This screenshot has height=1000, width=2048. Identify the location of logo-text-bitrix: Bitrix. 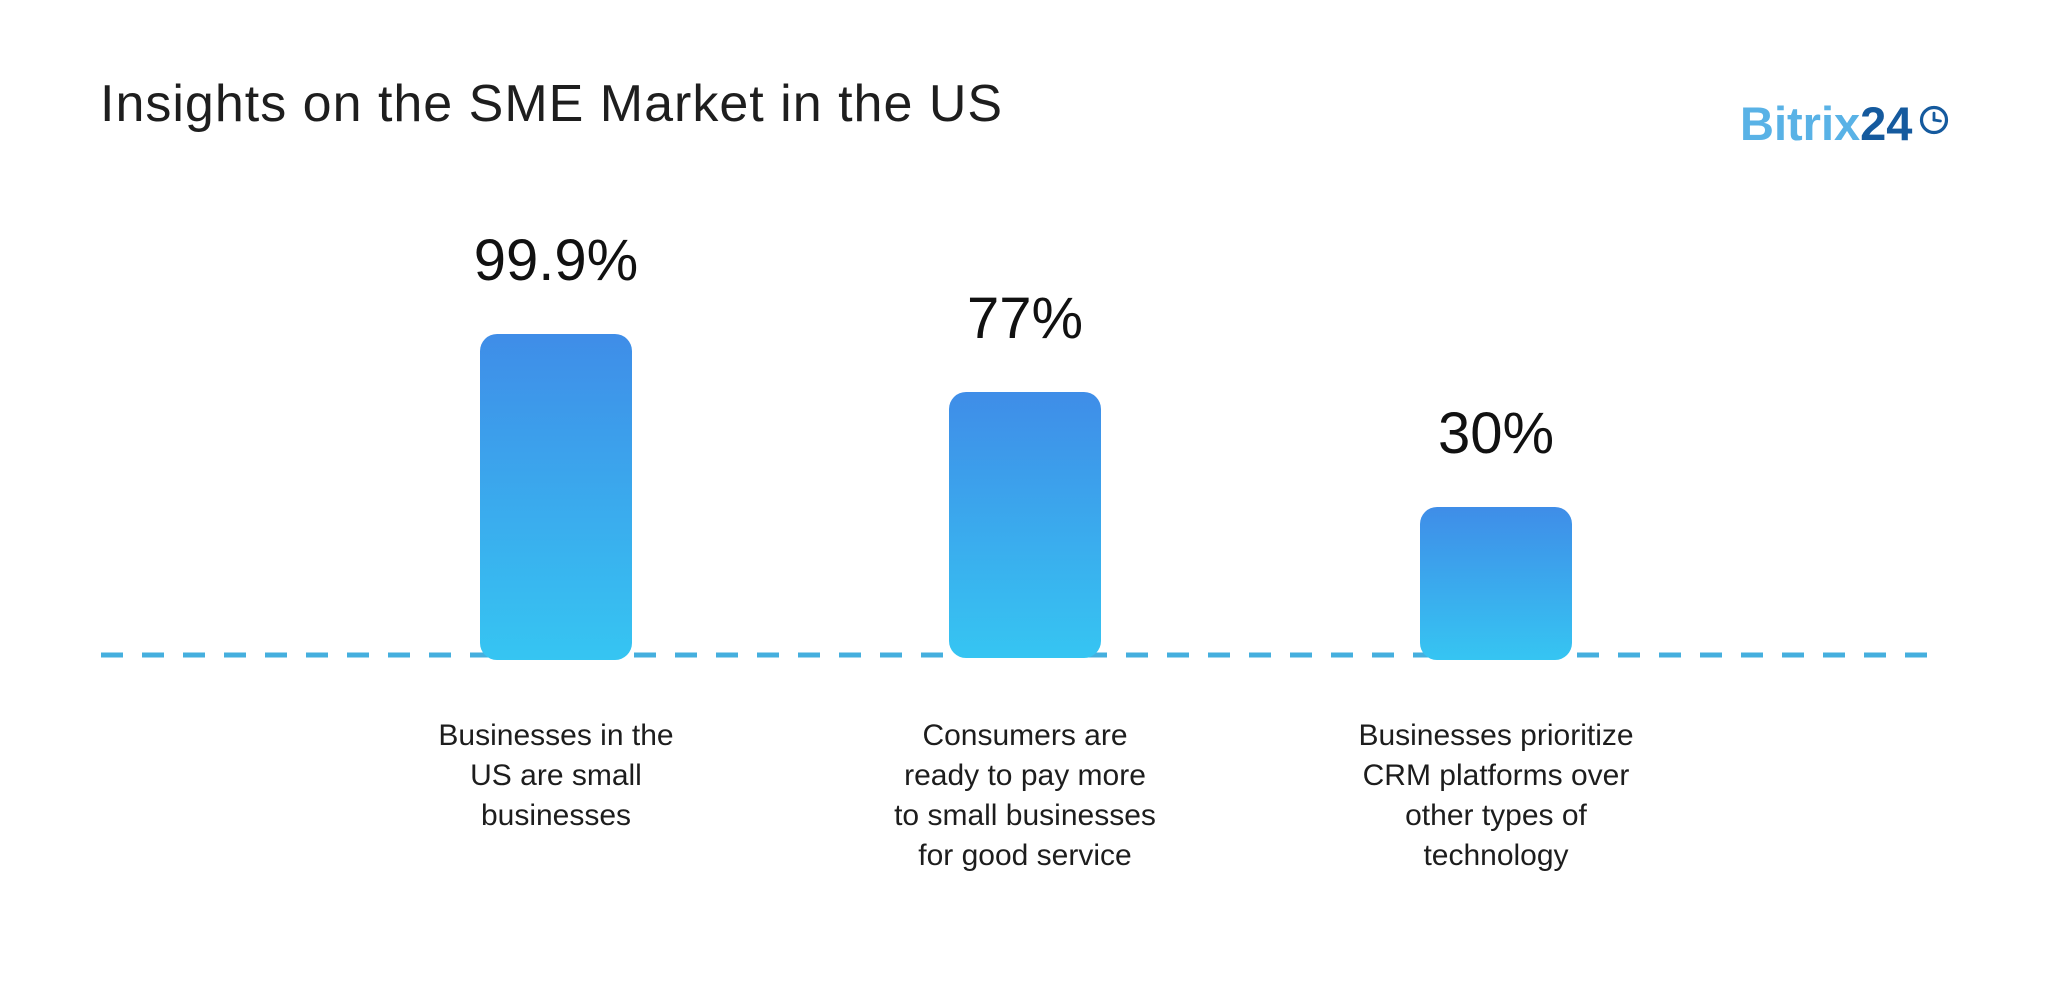
(1800, 123).